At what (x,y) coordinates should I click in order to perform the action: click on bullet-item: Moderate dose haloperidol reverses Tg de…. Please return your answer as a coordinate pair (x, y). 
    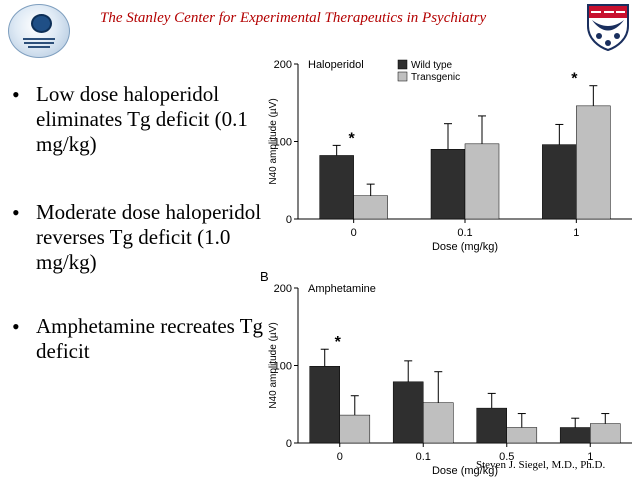
    Looking at the image, I should click on (140, 237).